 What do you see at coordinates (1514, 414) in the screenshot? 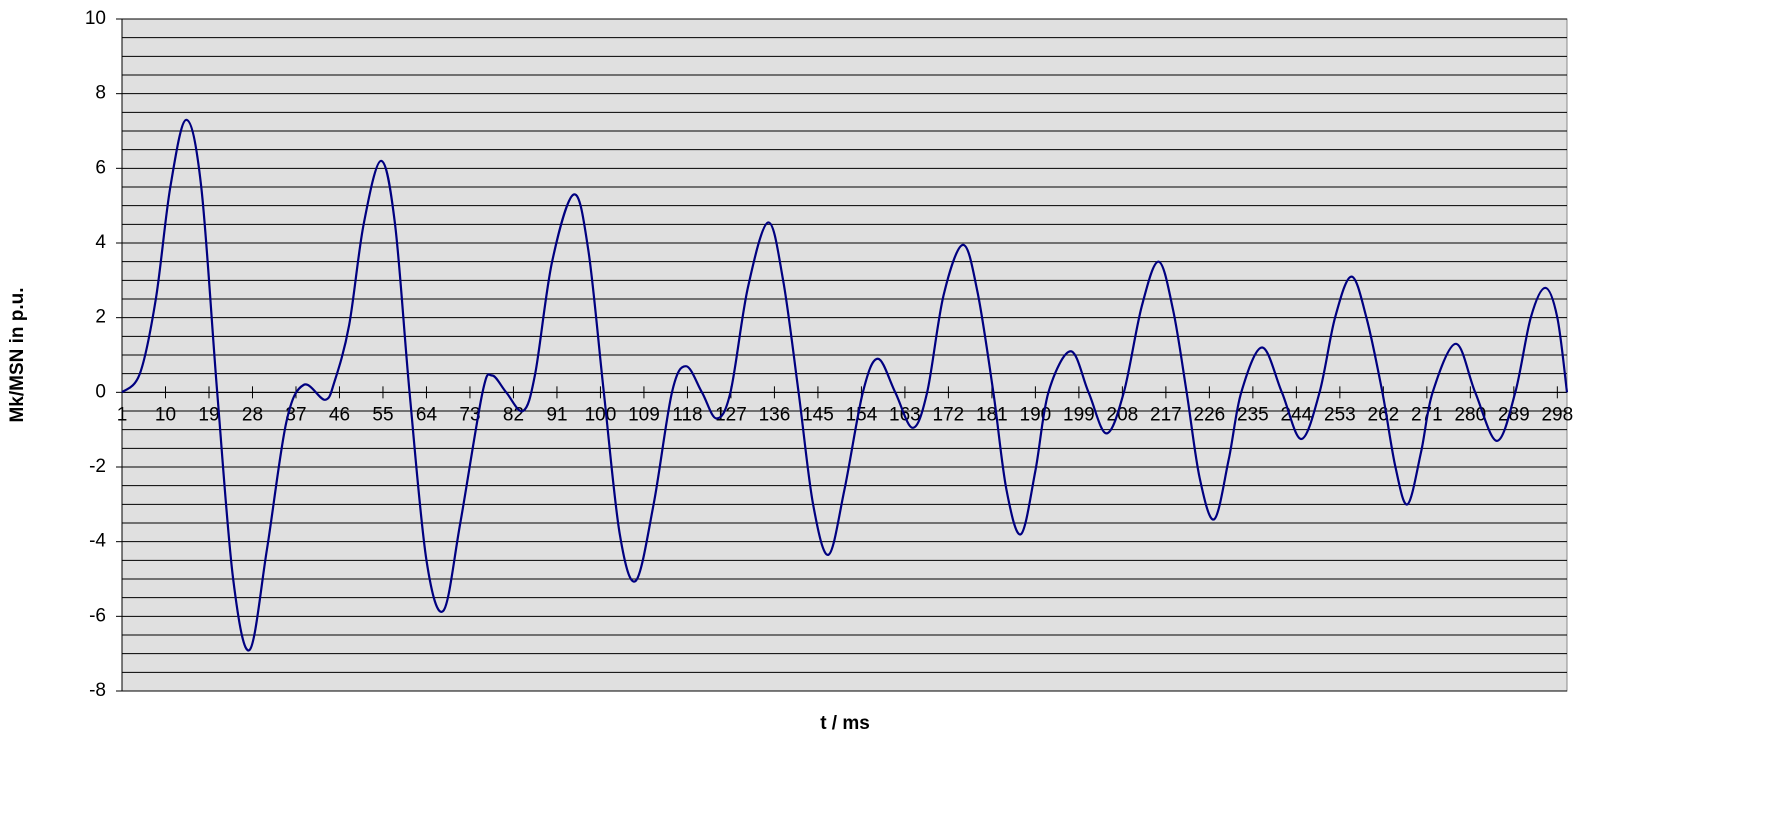
I see `x-tick-label: 289` at bounding box center [1514, 414].